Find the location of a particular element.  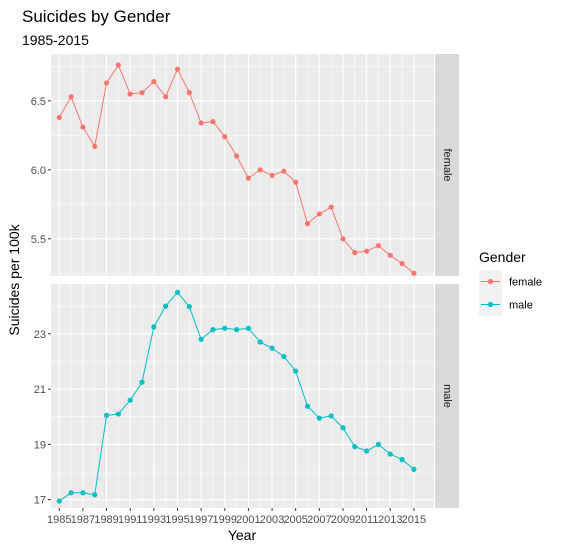

y-tick-label: 6.0 is located at coordinates (38, 171).